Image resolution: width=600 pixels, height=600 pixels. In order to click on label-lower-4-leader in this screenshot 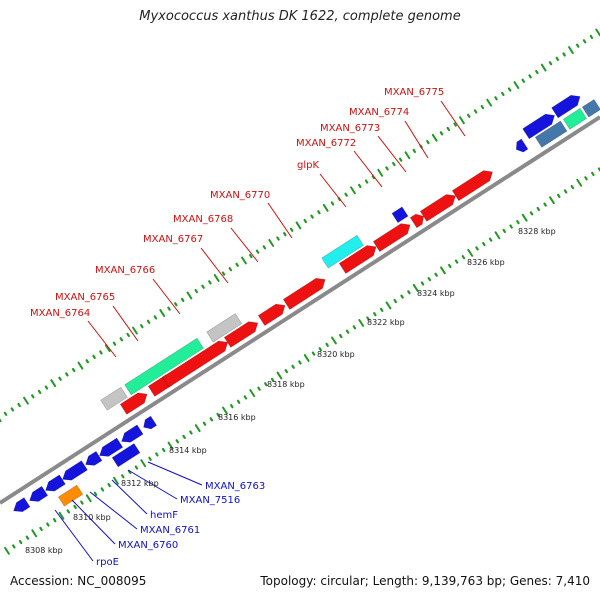, I will do `click(93, 522)`.